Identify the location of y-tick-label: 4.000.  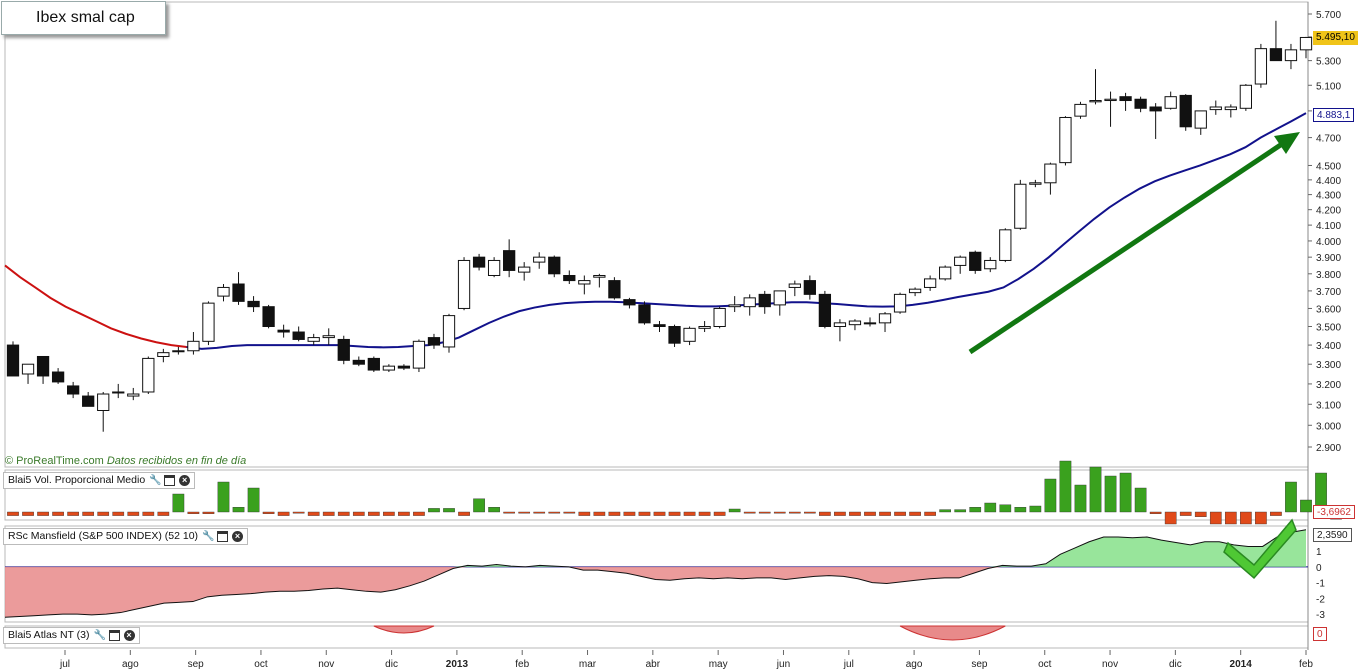
(1328, 242).